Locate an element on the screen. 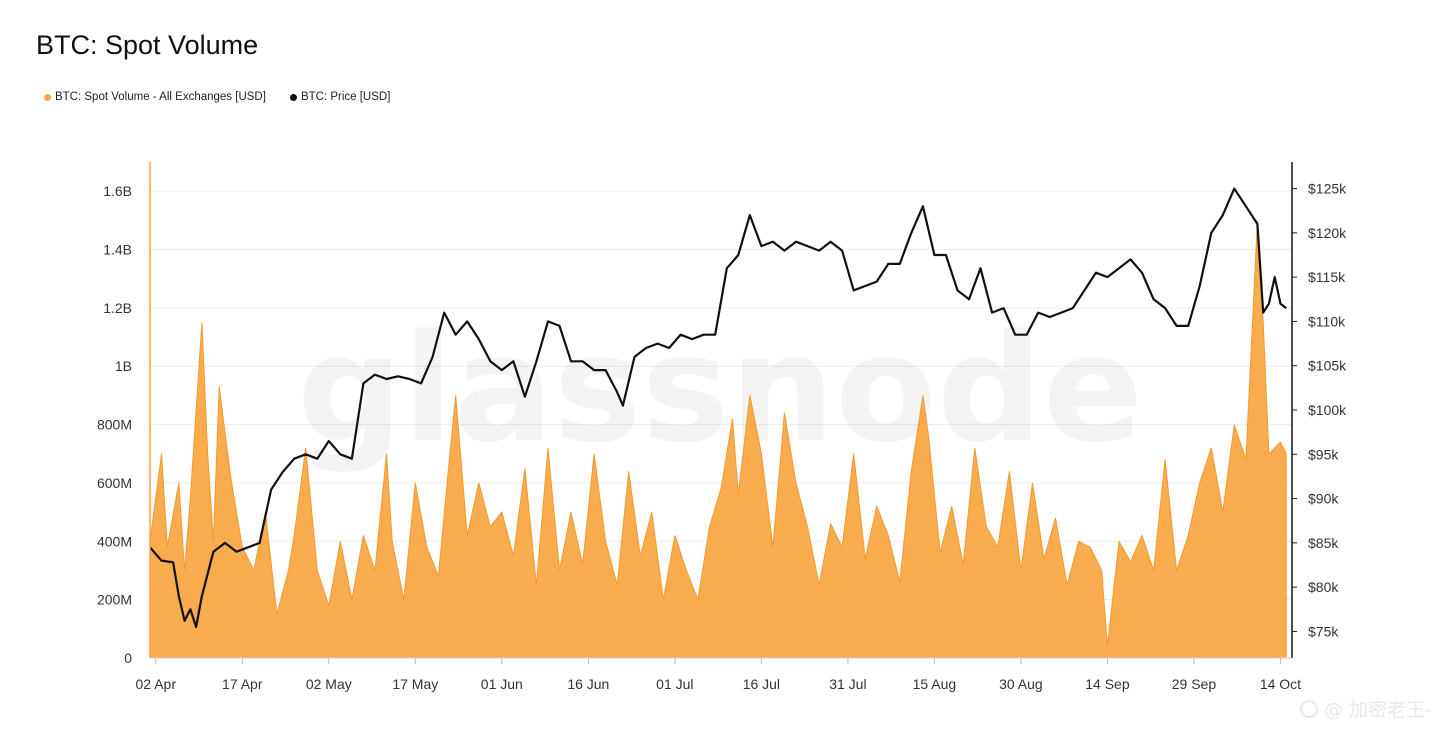  left-axis-tick-label: 1.6B is located at coordinates (117, 191).